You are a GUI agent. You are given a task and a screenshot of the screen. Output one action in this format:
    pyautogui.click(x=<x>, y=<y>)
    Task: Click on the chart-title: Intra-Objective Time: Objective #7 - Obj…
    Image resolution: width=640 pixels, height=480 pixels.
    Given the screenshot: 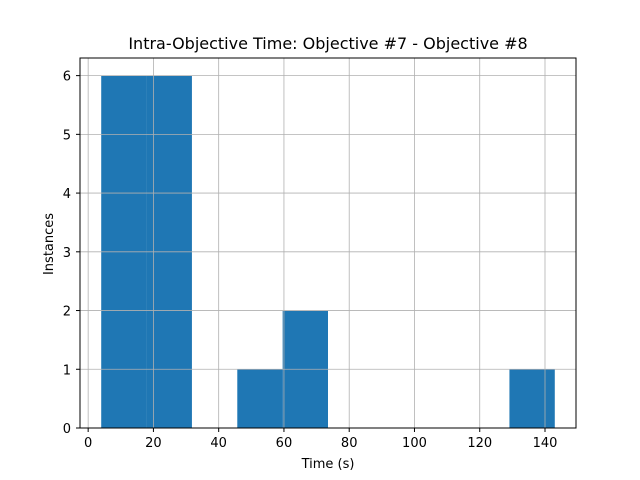 What is the action you would take?
    pyautogui.click(x=327, y=43)
    